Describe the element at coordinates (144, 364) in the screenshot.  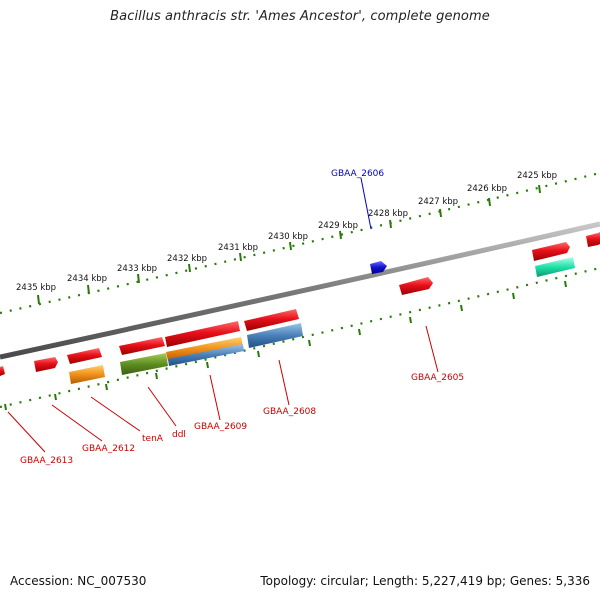
I see `gene-olive-ddl` at that location.